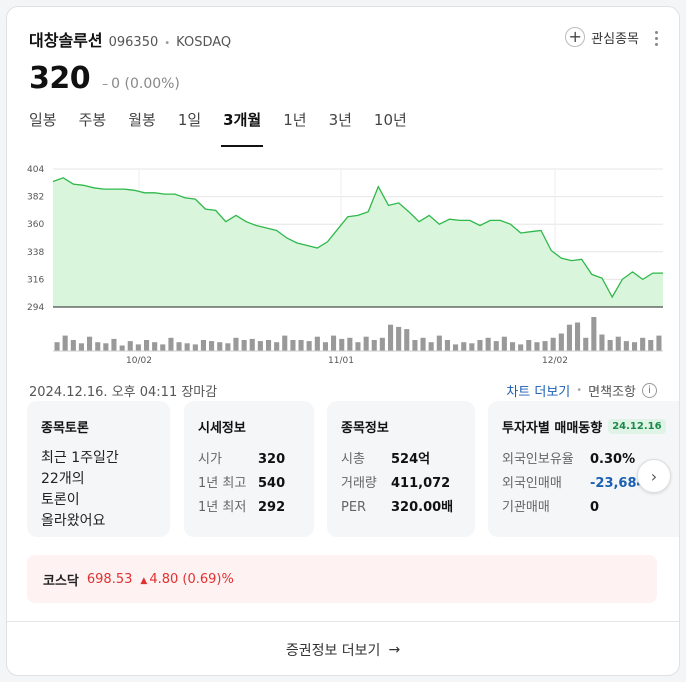 This screenshot has width=686, height=682. I want to click on tab-7: 10년, so click(390, 120).